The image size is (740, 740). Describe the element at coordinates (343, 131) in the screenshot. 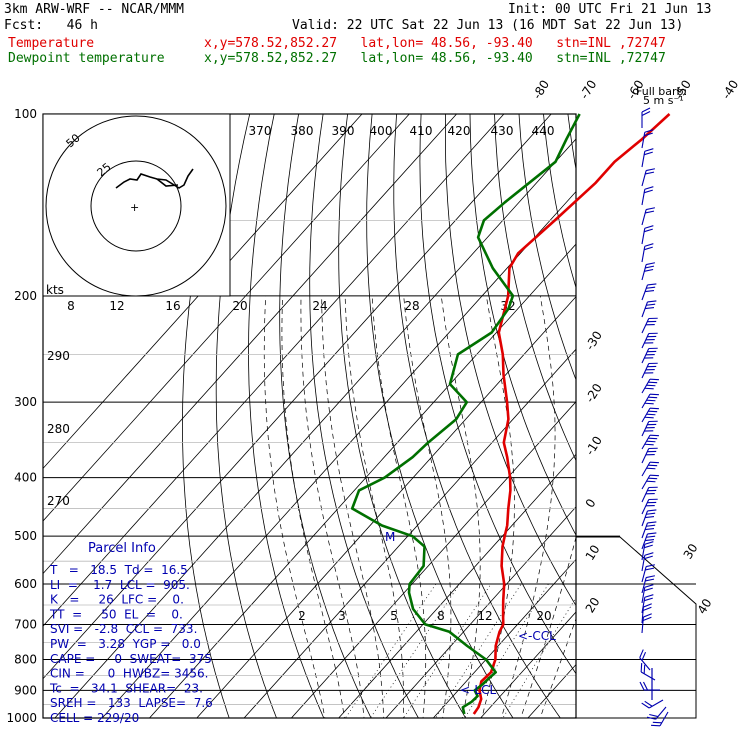

I see `theta-label: 390` at that location.